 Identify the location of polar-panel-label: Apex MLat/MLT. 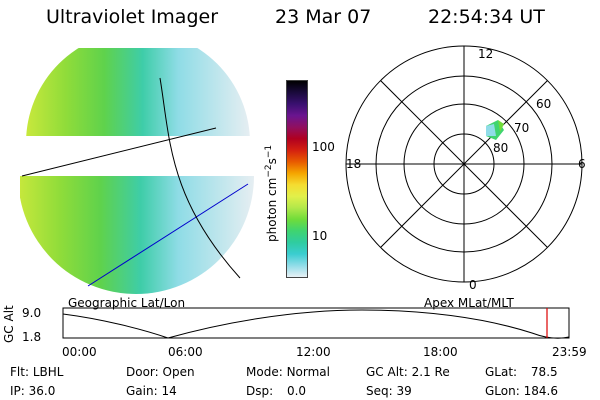
(469, 303).